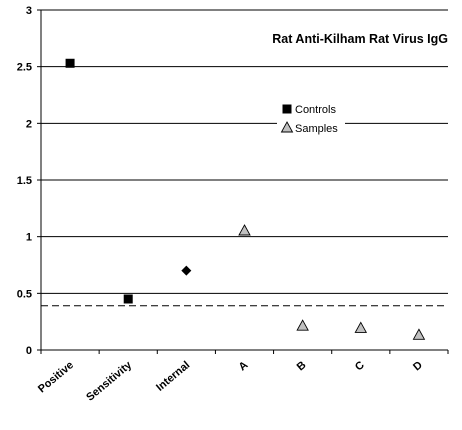  What do you see at coordinates (173, 376) in the screenshot?
I see `x-tick-label: Internal` at bounding box center [173, 376].